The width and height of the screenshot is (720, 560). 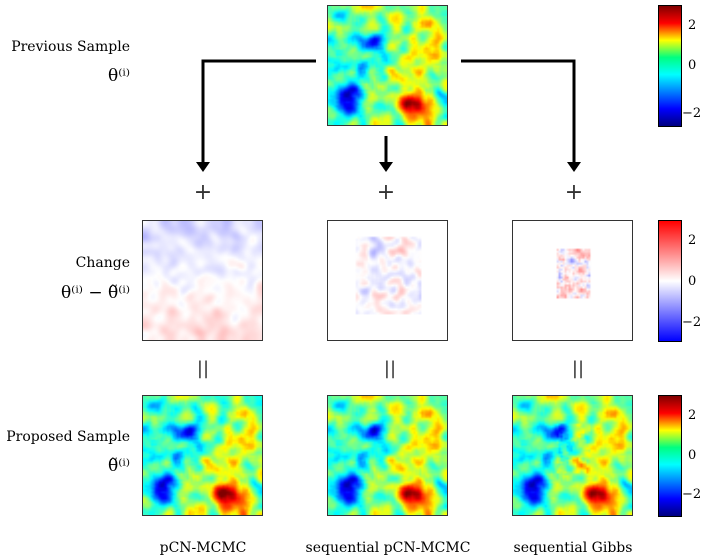 I want to click on row-symbol-change: θ⁽ⁱ⁾ − θ̃⁽ⁱ⁾, so click(x=95, y=293).